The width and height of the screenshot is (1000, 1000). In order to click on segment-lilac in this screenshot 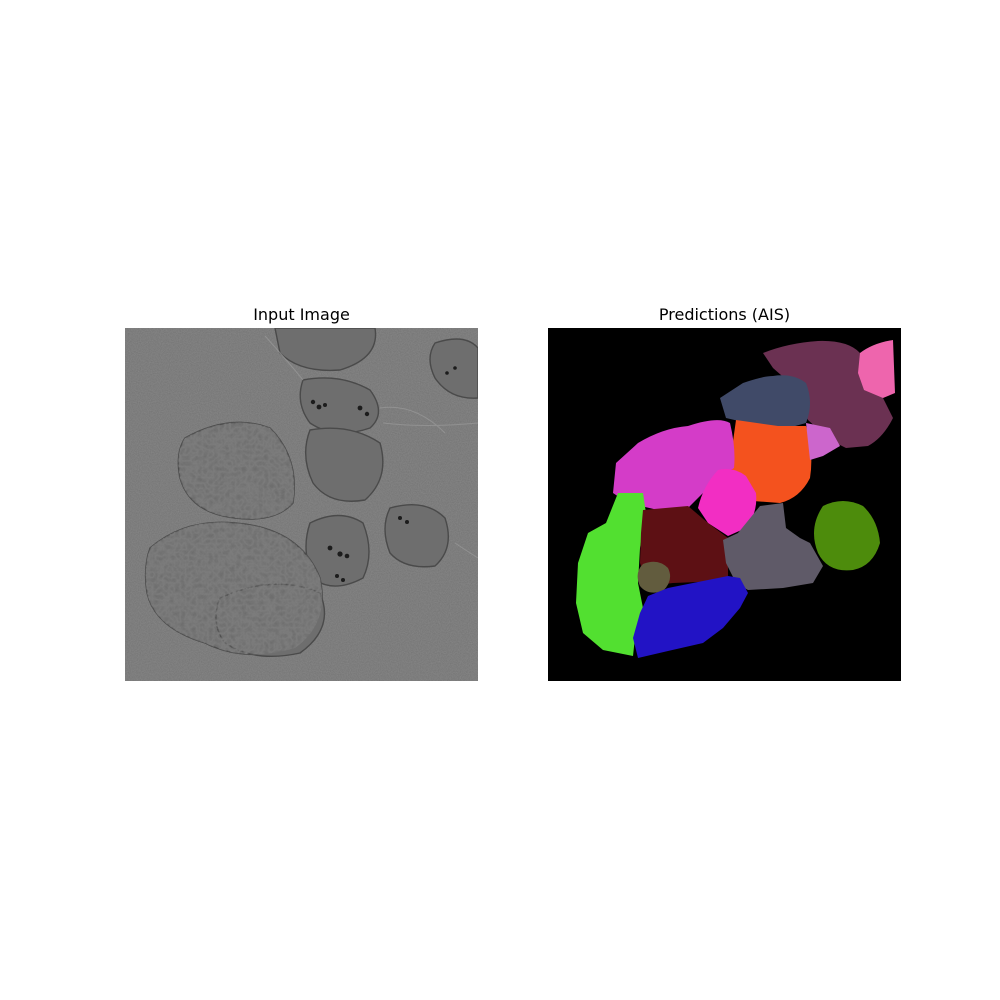, I will do `click(823, 441)`.